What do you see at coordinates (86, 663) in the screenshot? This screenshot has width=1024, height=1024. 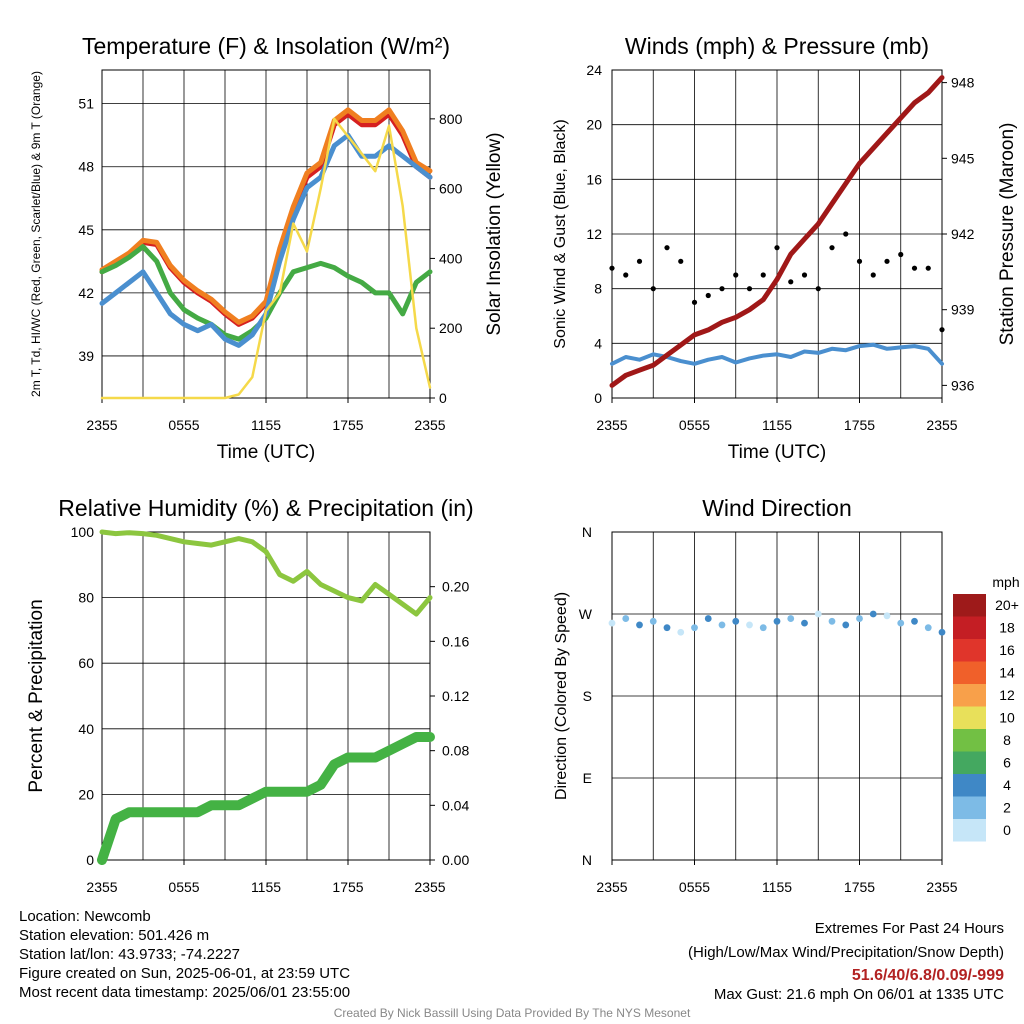 I see `y-tick-label: 60` at bounding box center [86, 663].